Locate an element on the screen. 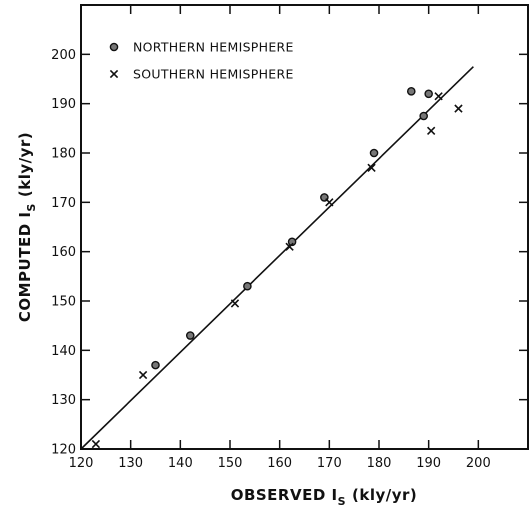 The image size is (531, 509). legend-marker-x is located at coordinates (114, 74).